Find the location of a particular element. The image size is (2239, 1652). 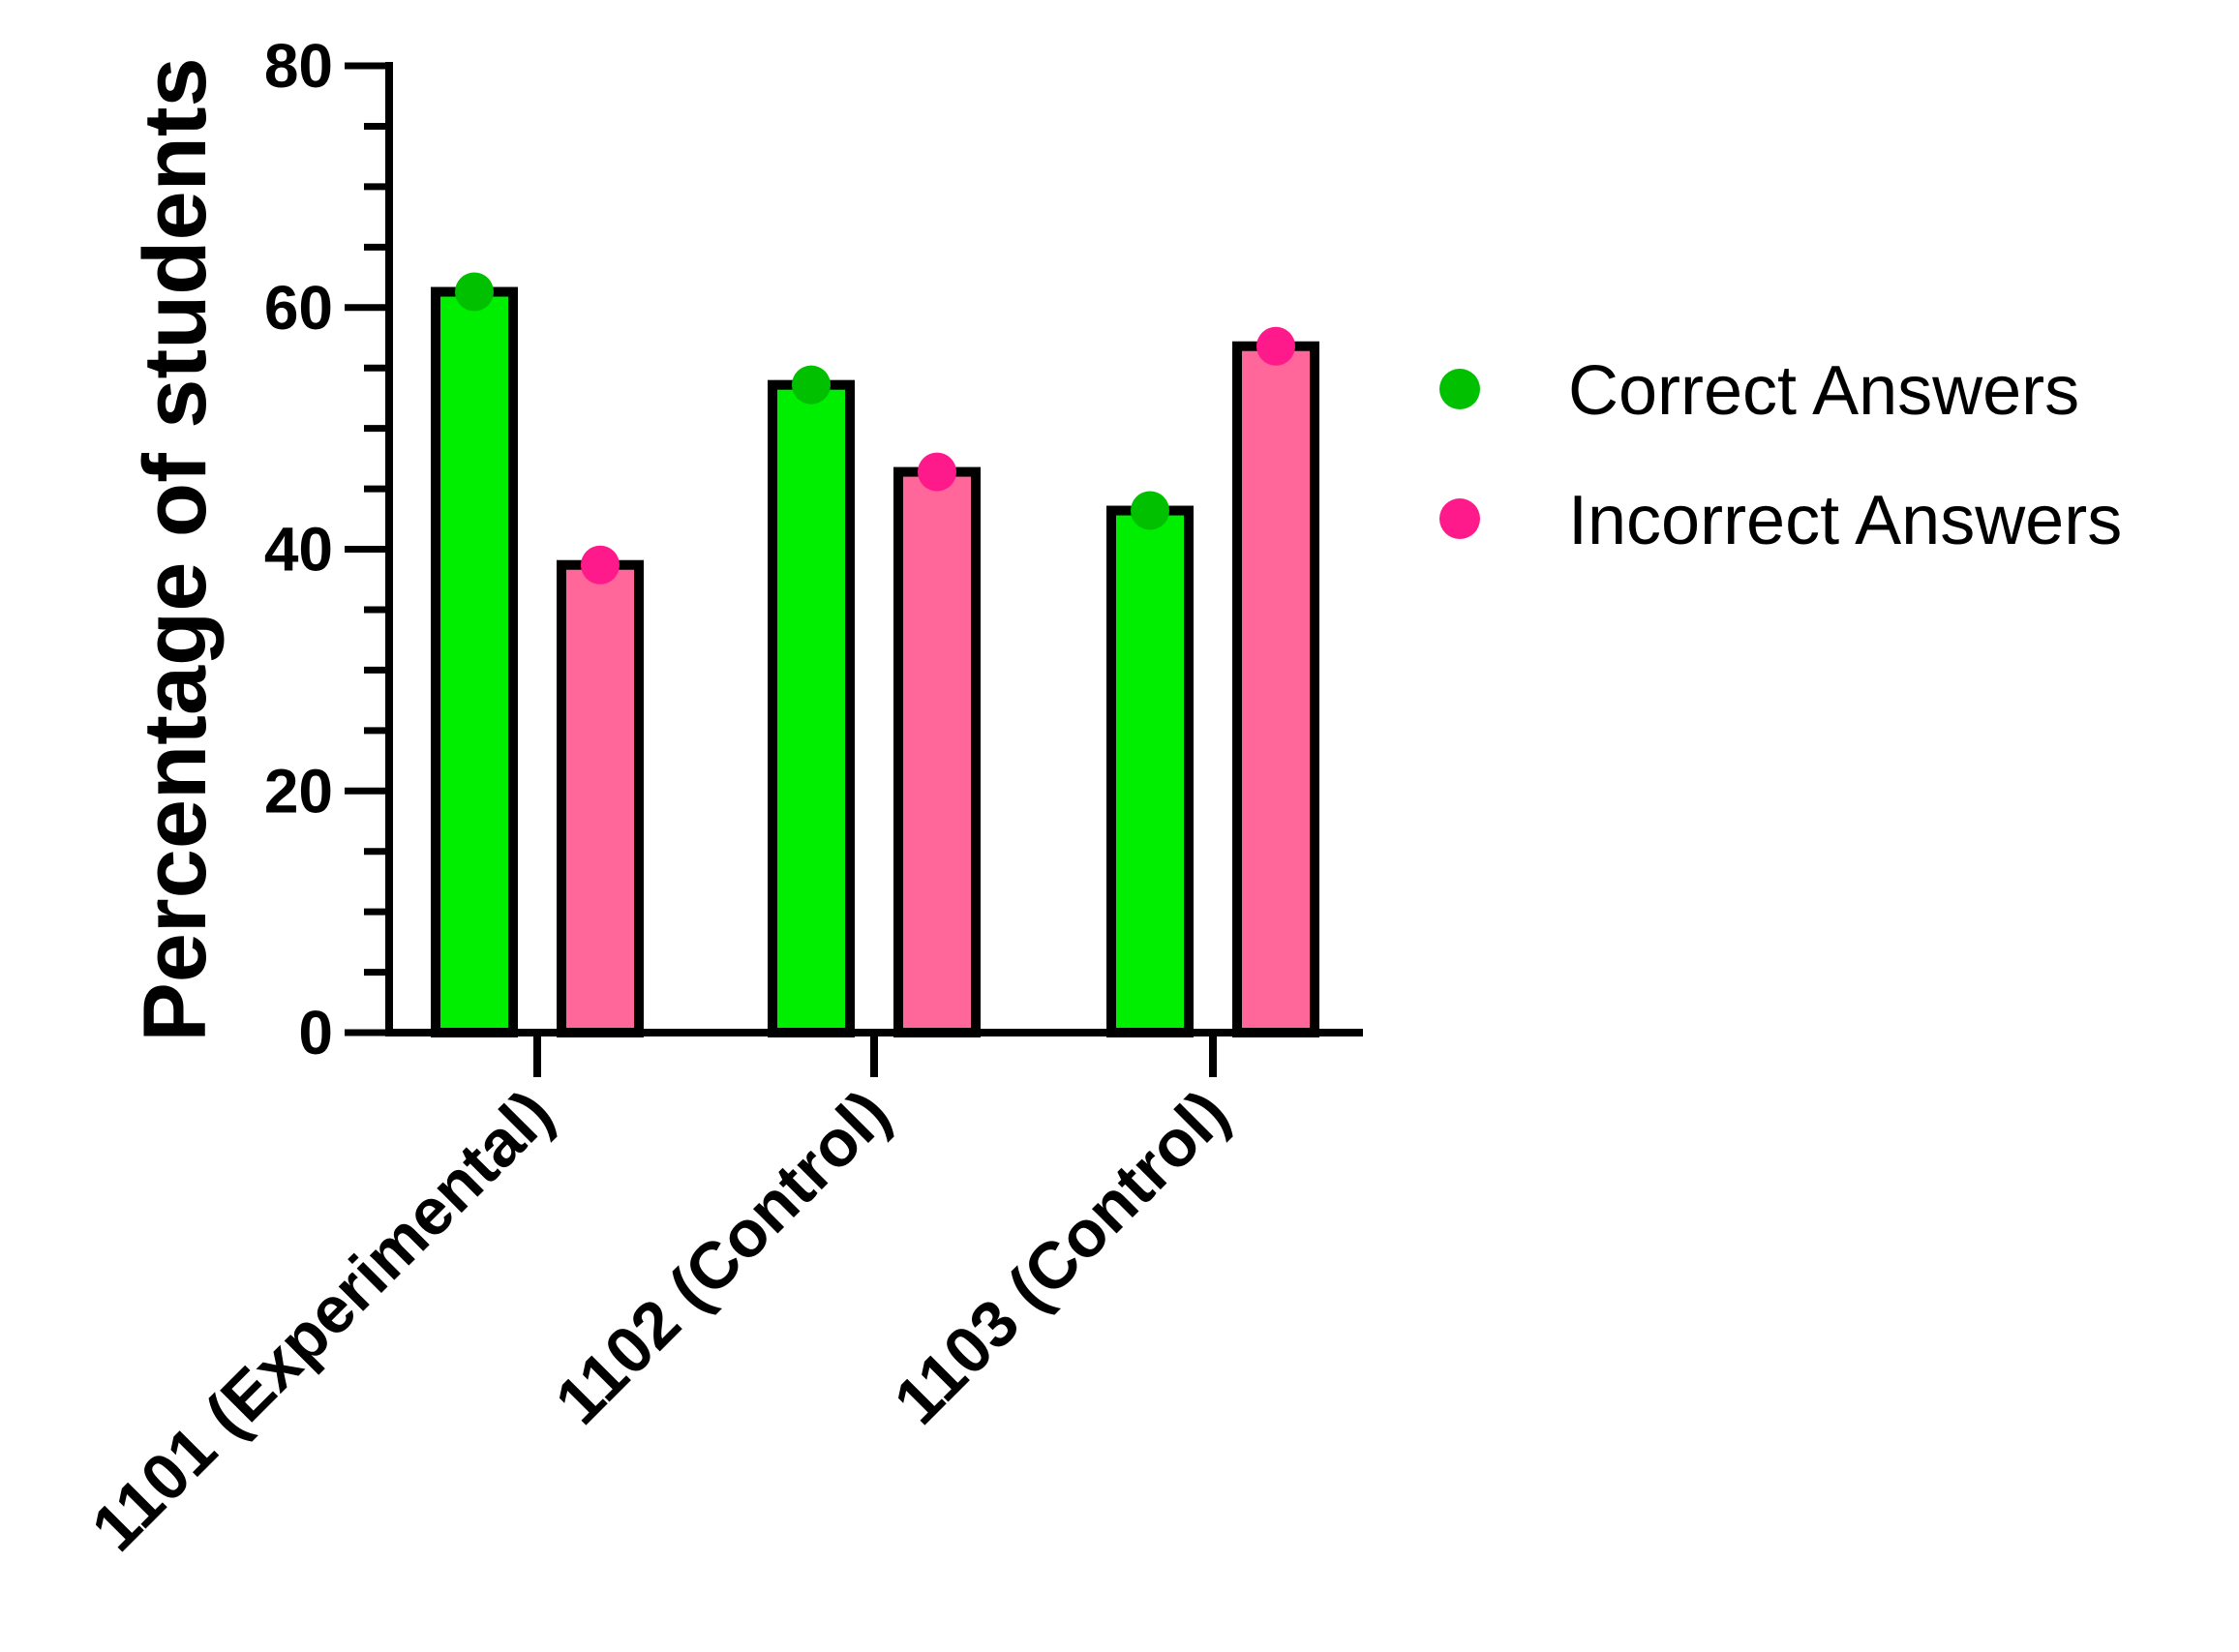

y-ticks-layer: 0 20 40 60 80 is located at coordinates (326, 549).